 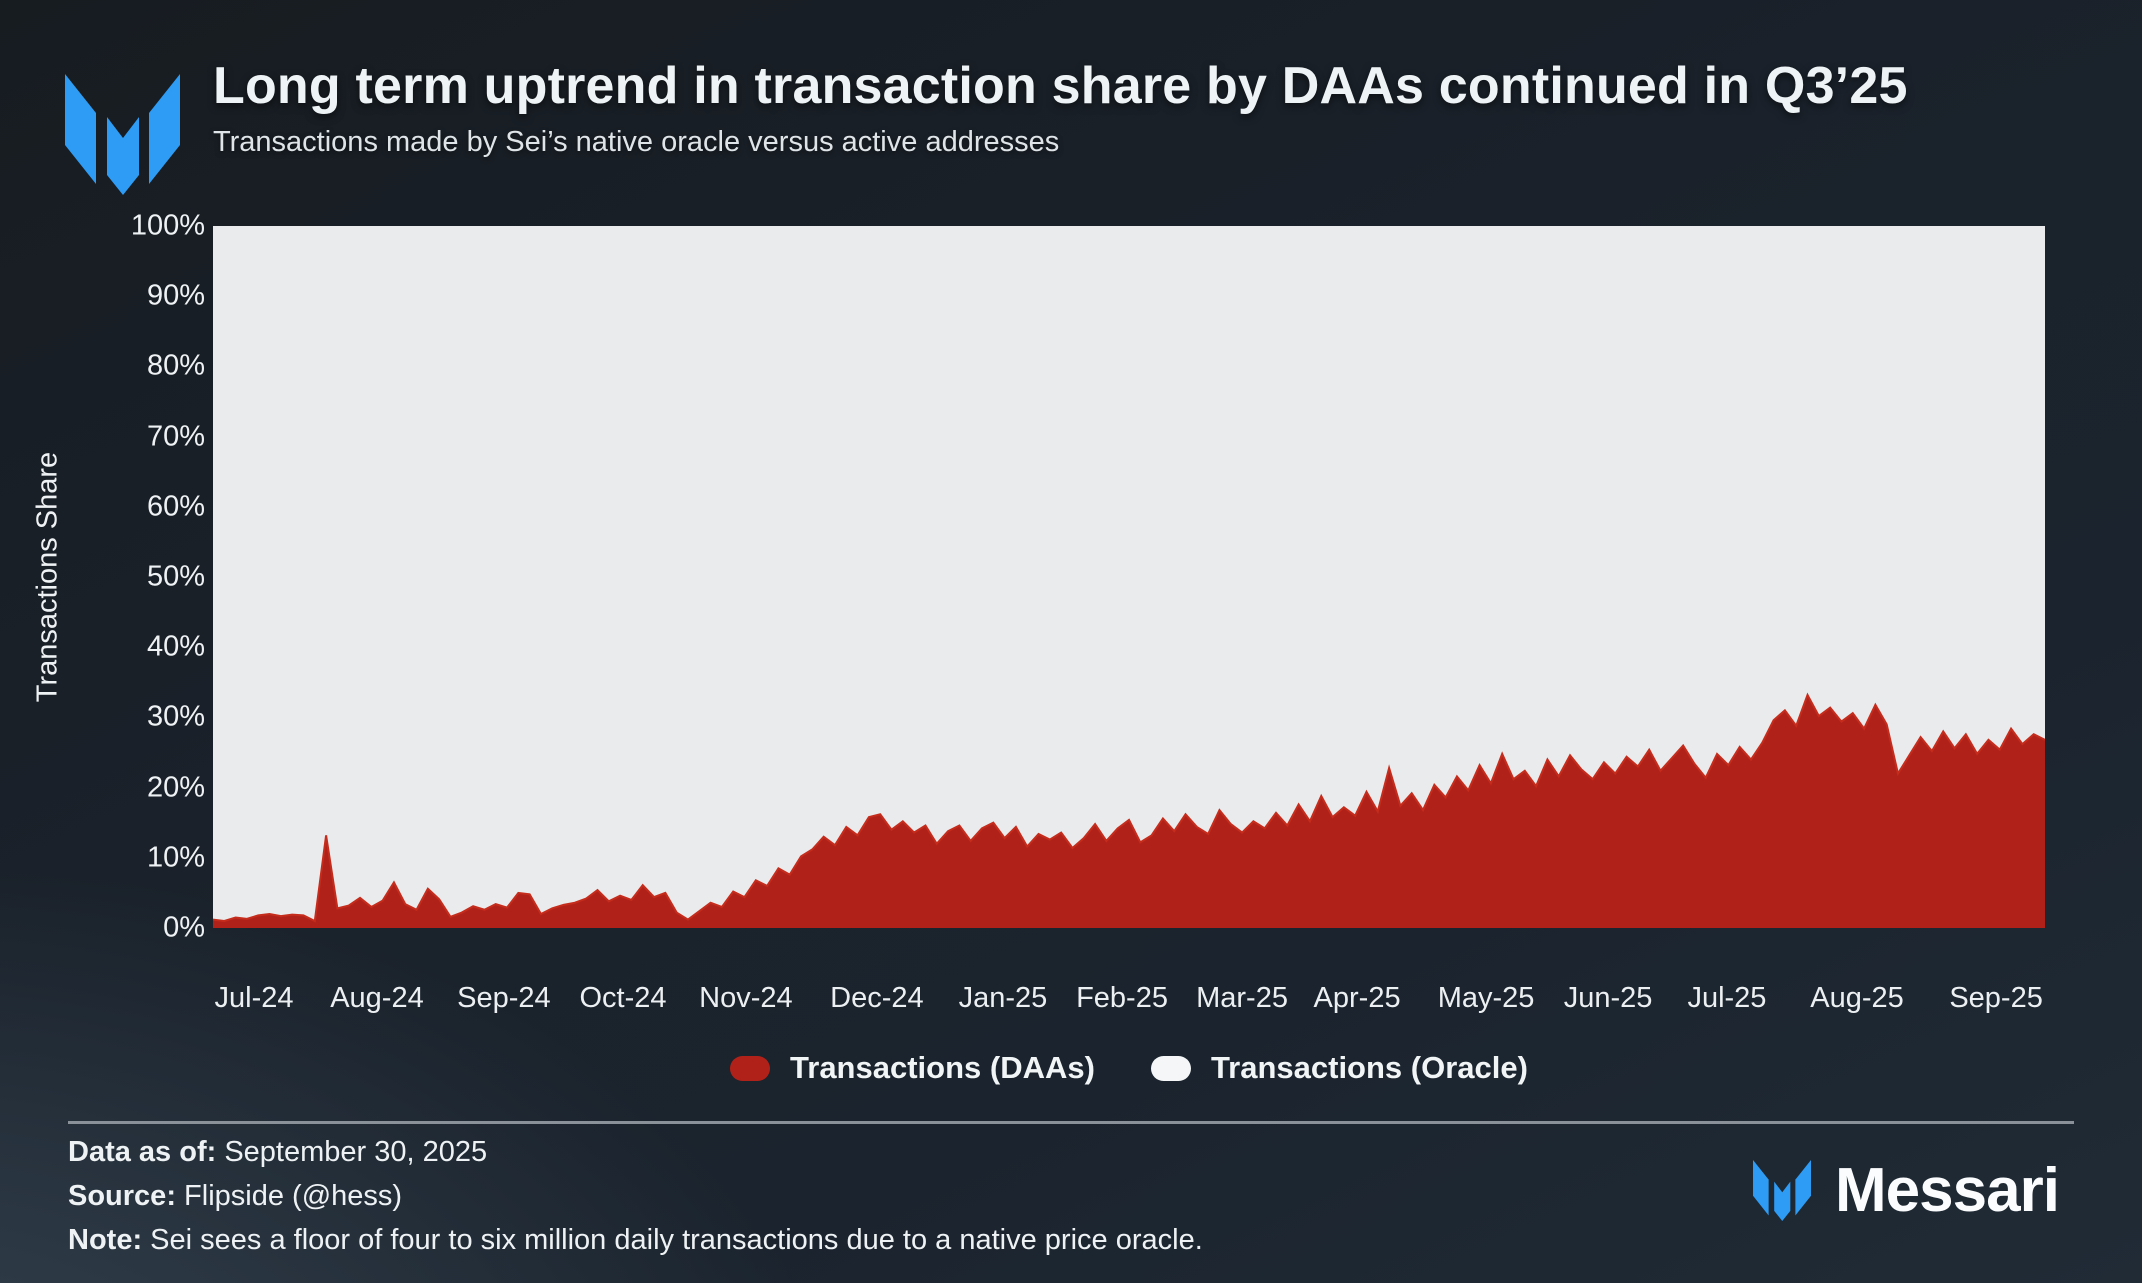 What do you see at coordinates (1782, 1190) in the screenshot?
I see `messari-logo-small-icon` at bounding box center [1782, 1190].